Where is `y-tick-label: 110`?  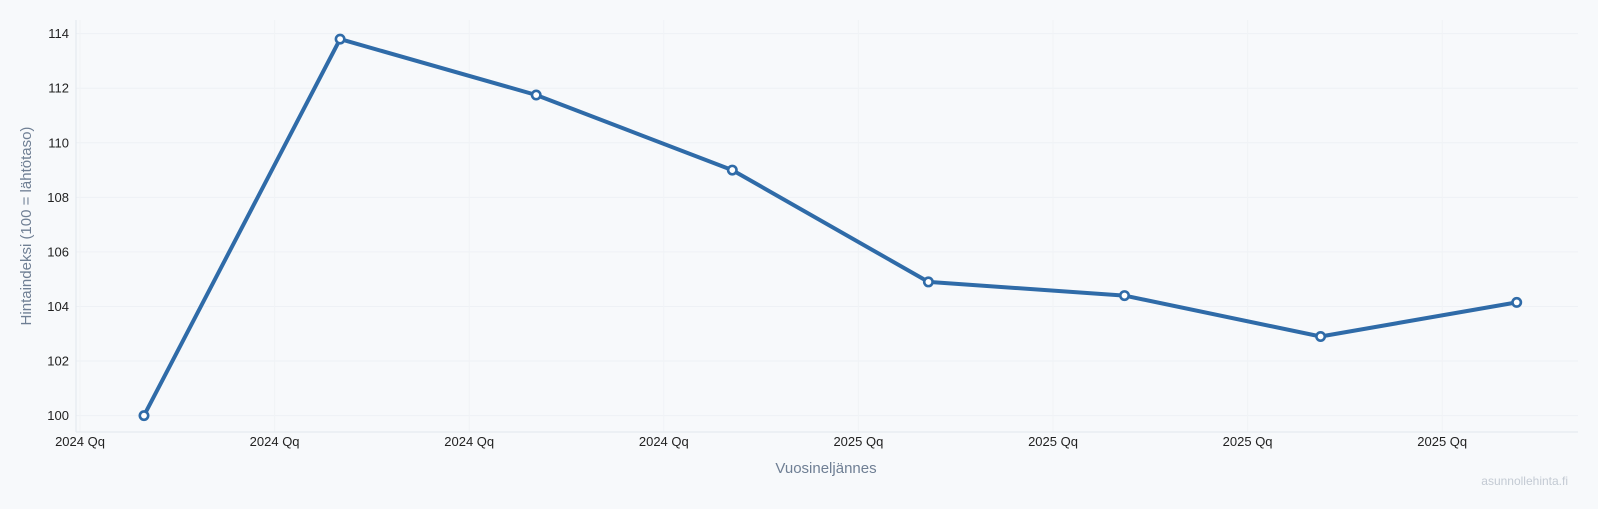
y-tick-label: 110 is located at coordinates (58, 142).